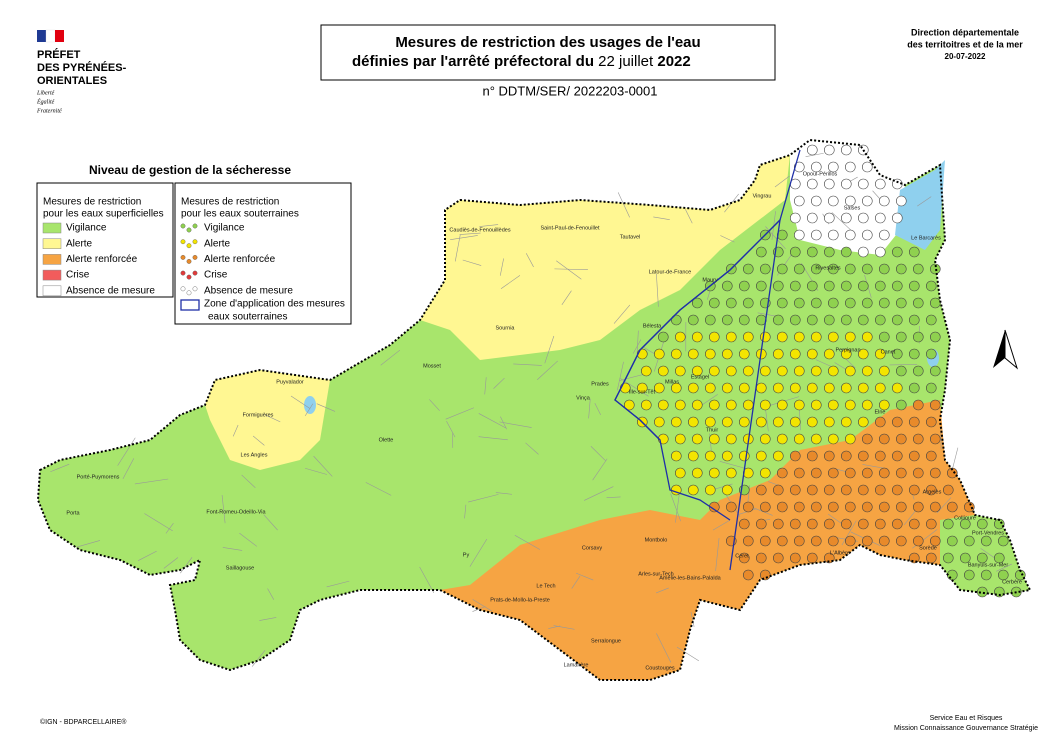  I want to click on place-label: Maury, so click(710, 280).